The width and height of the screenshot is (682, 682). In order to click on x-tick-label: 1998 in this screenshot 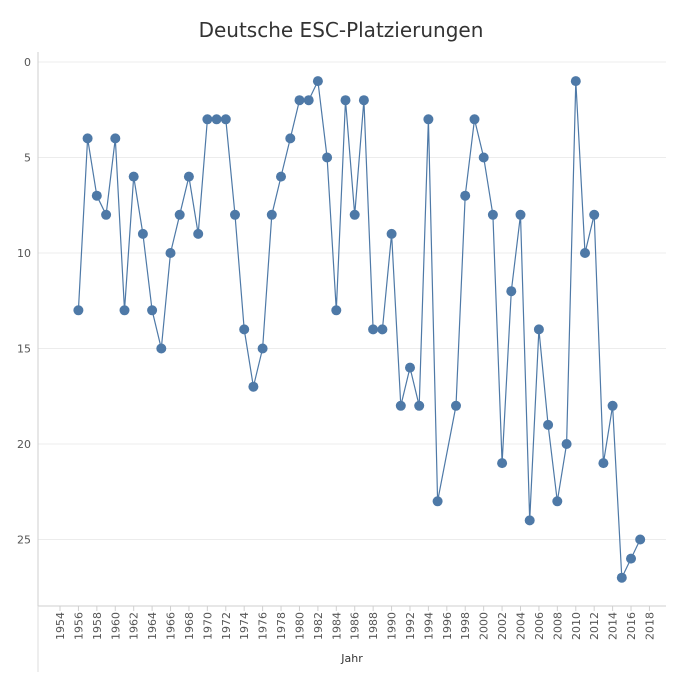, I will do `click(465, 626)`.